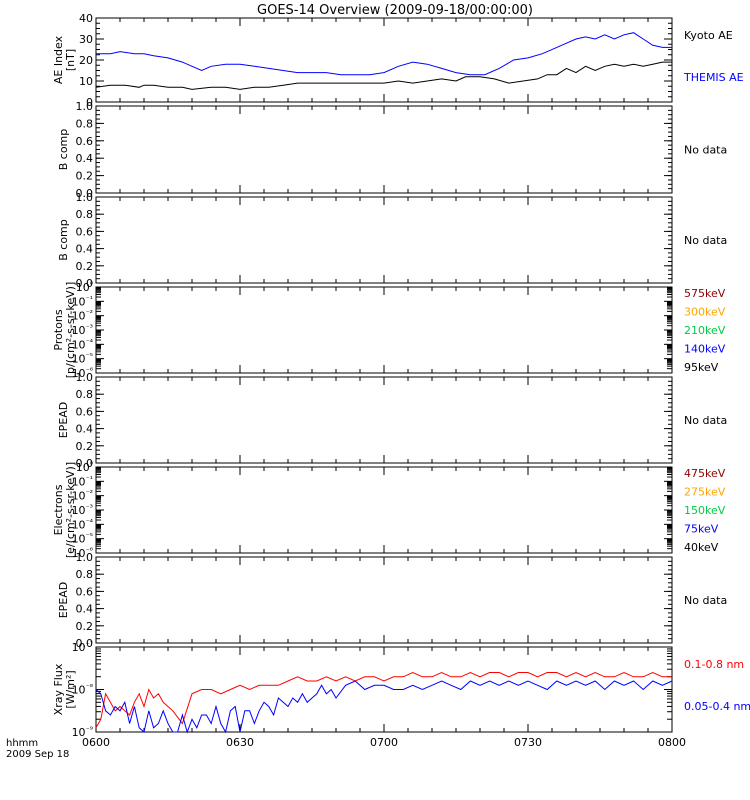  What do you see at coordinates (82, 481) in the screenshot?
I see `y-tick-label: 10⁻¹` at bounding box center [82, 481].